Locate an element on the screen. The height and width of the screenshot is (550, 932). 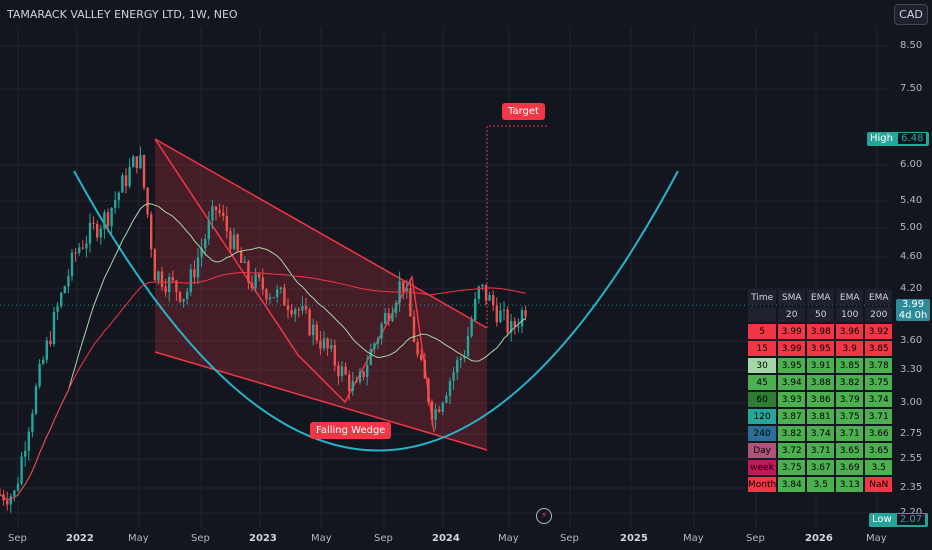
time-tick: 2024 is located at coordinates (446, 538).